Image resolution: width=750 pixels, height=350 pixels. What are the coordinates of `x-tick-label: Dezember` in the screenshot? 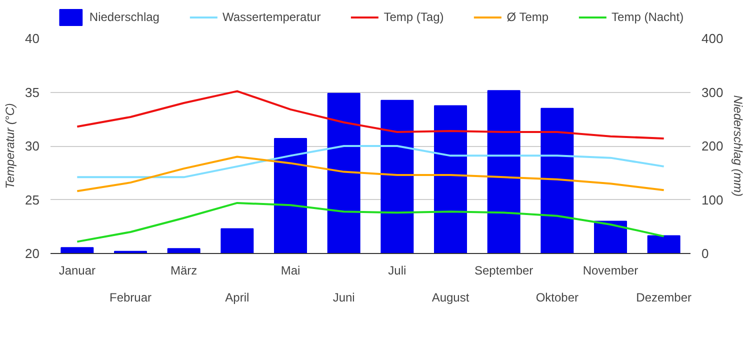 It's located at (664, 297).